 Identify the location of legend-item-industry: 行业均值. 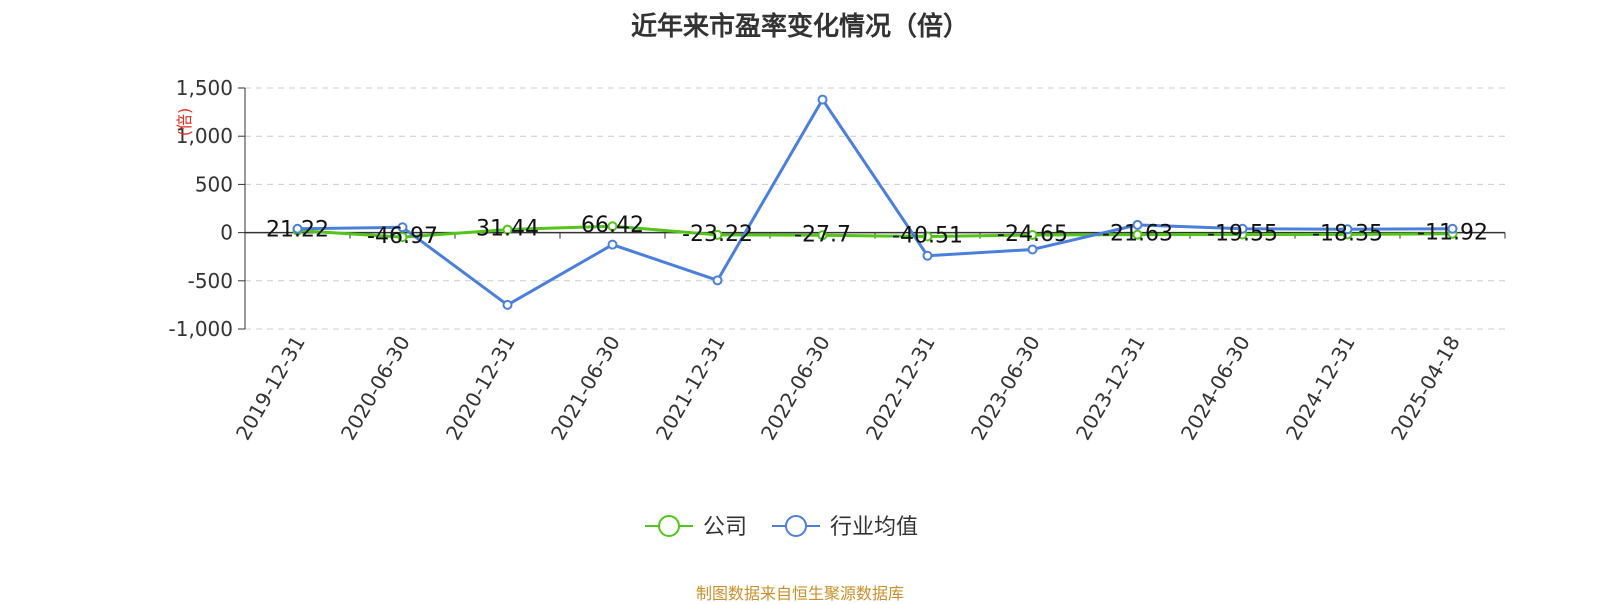
(845, 527).